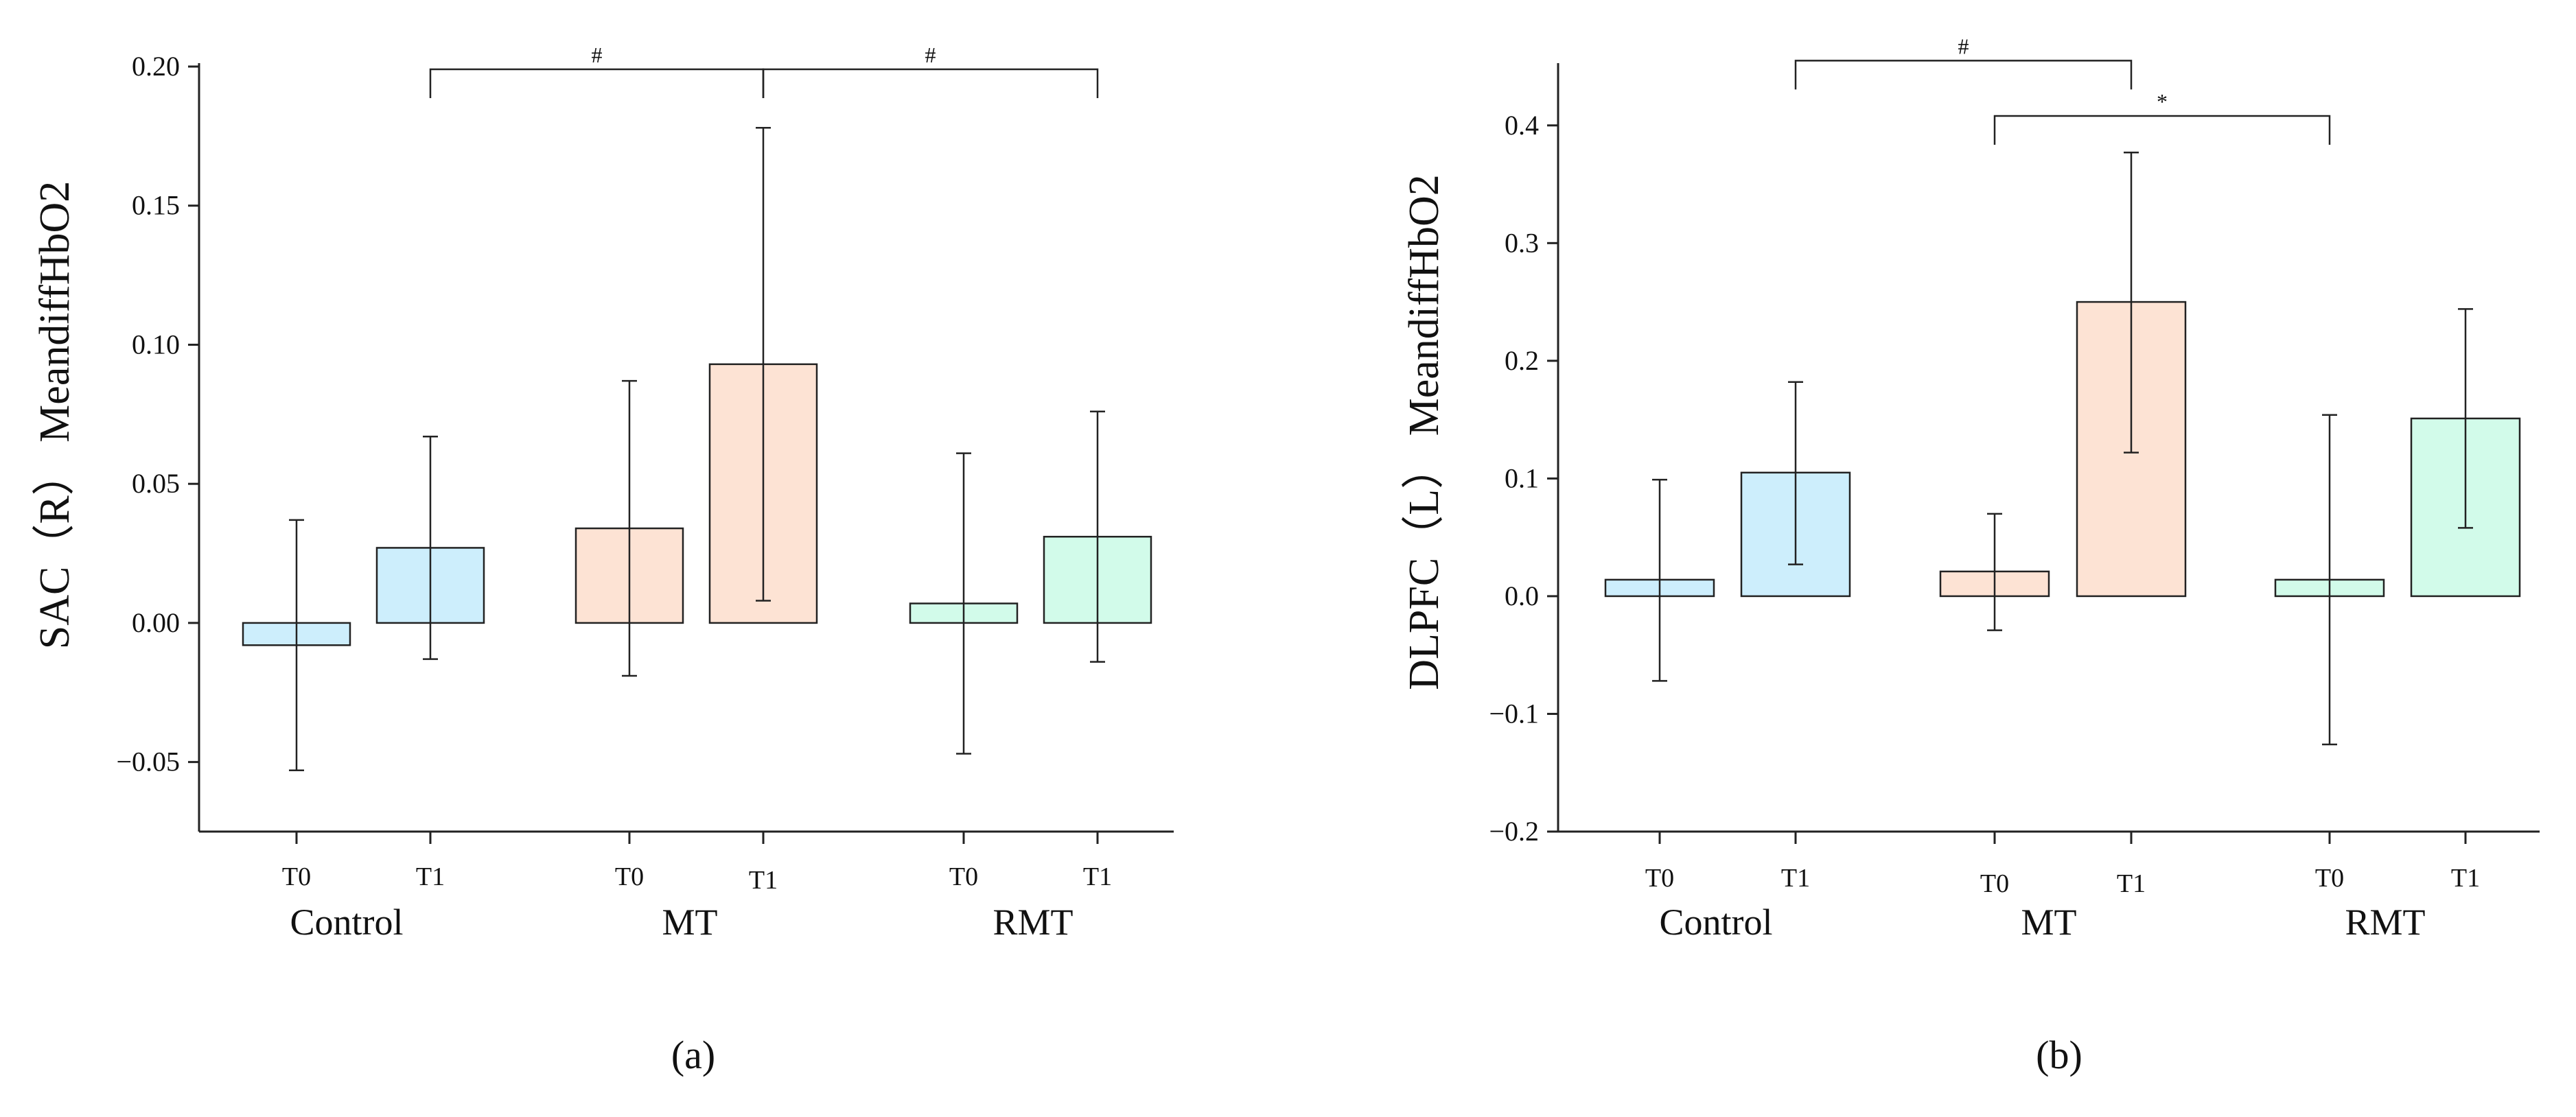 Image resolution: width=2576 pixels, height=1117 pixels. Describe the element at coordinates (1522, 360) in the screenshot. I see `chart-b-ytick-label: 0.2` at that location.